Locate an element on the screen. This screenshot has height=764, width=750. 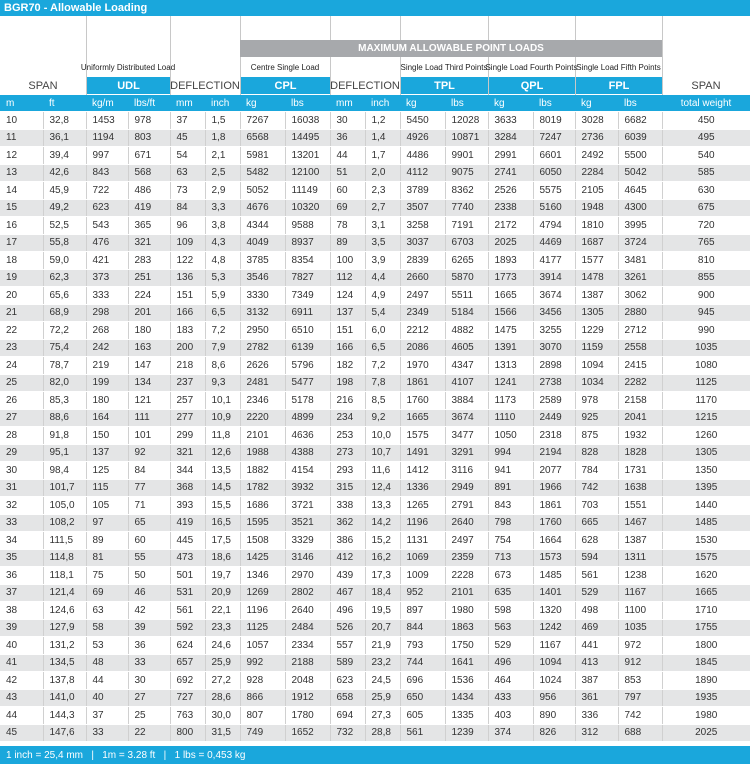
table-cell: 151 is located at coordinates (188, 295).